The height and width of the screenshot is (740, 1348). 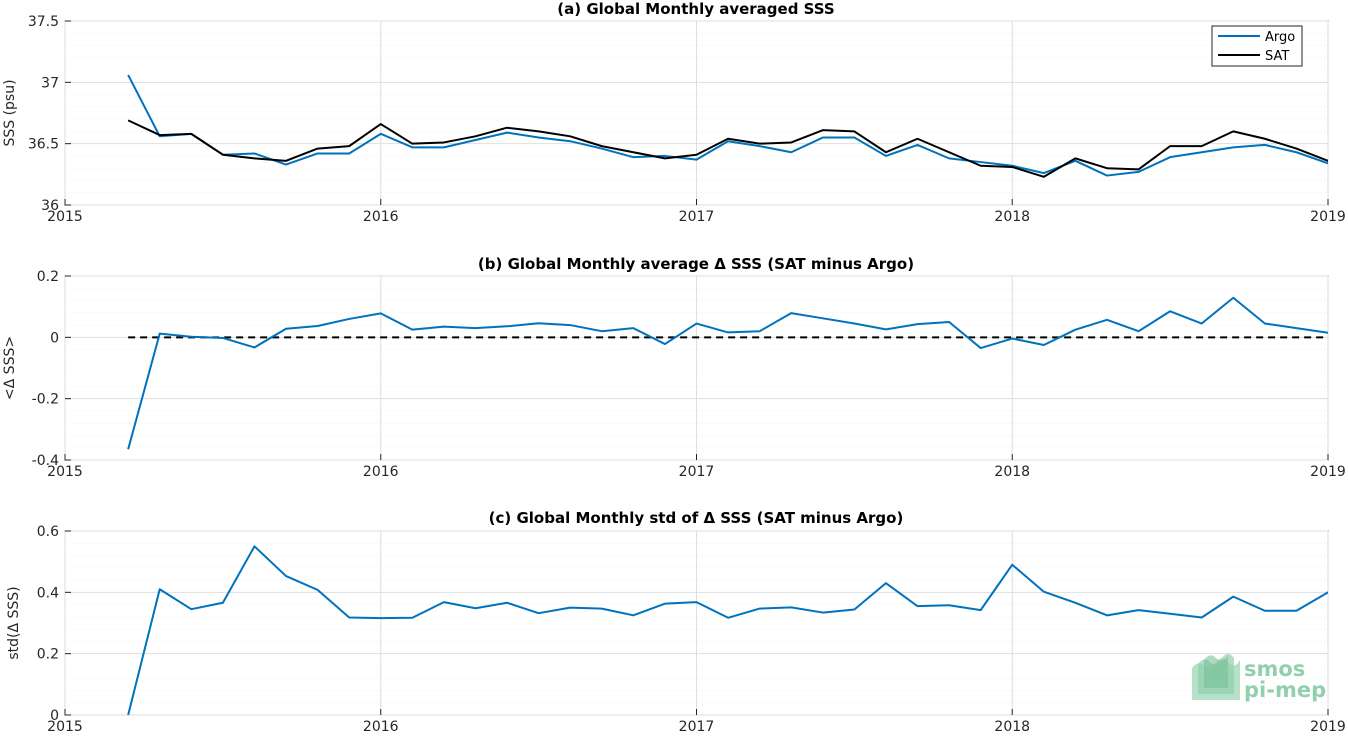 I want to click on legend-sat-label: SAT, so click(x=1277, y=56).